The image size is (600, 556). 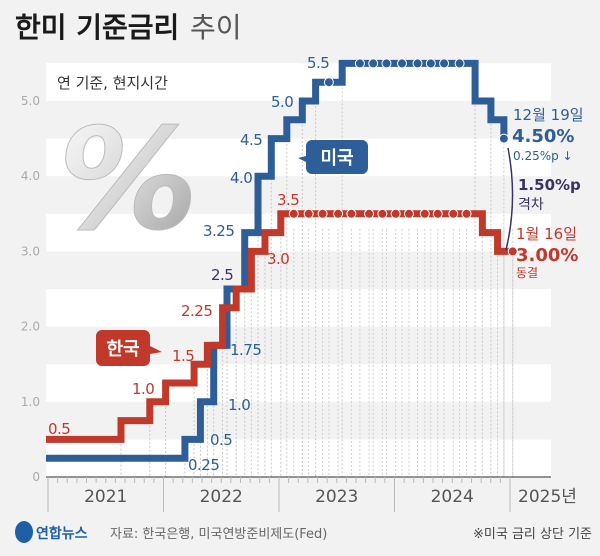 What do you see at coordinates (241, 178) in the screenshot?
I see `us-label: 4.0` at bounding box center [241, 178].